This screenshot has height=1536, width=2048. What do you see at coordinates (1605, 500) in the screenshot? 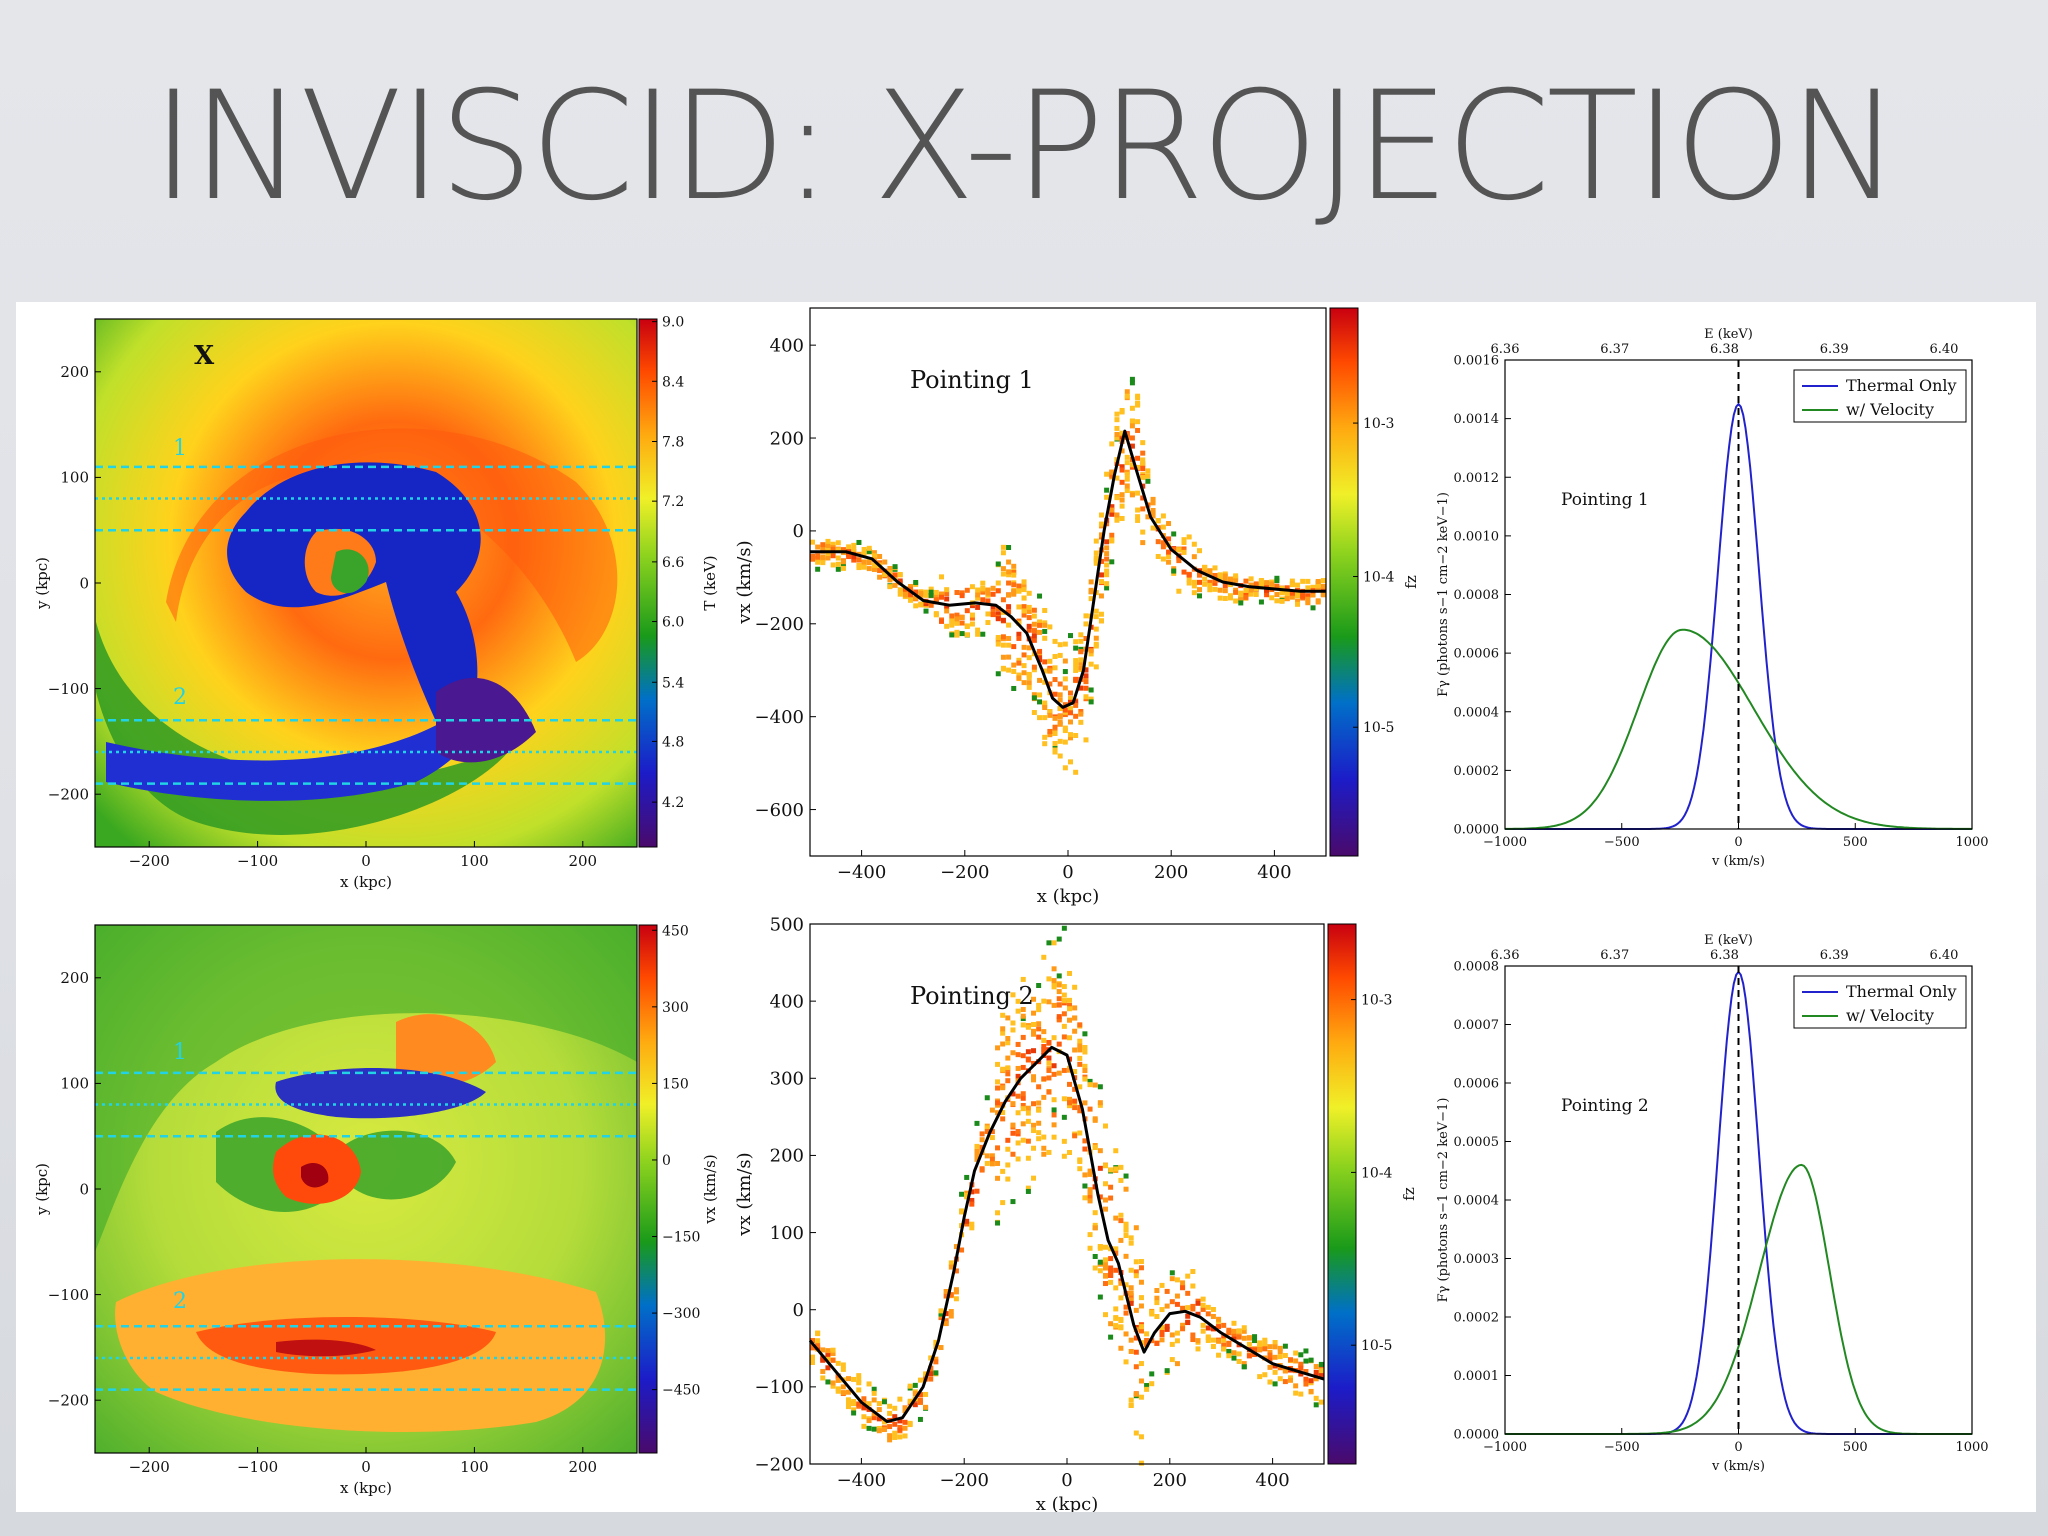
I see `pointing-label: Pointing 1` at bounding box center [1605, 500].